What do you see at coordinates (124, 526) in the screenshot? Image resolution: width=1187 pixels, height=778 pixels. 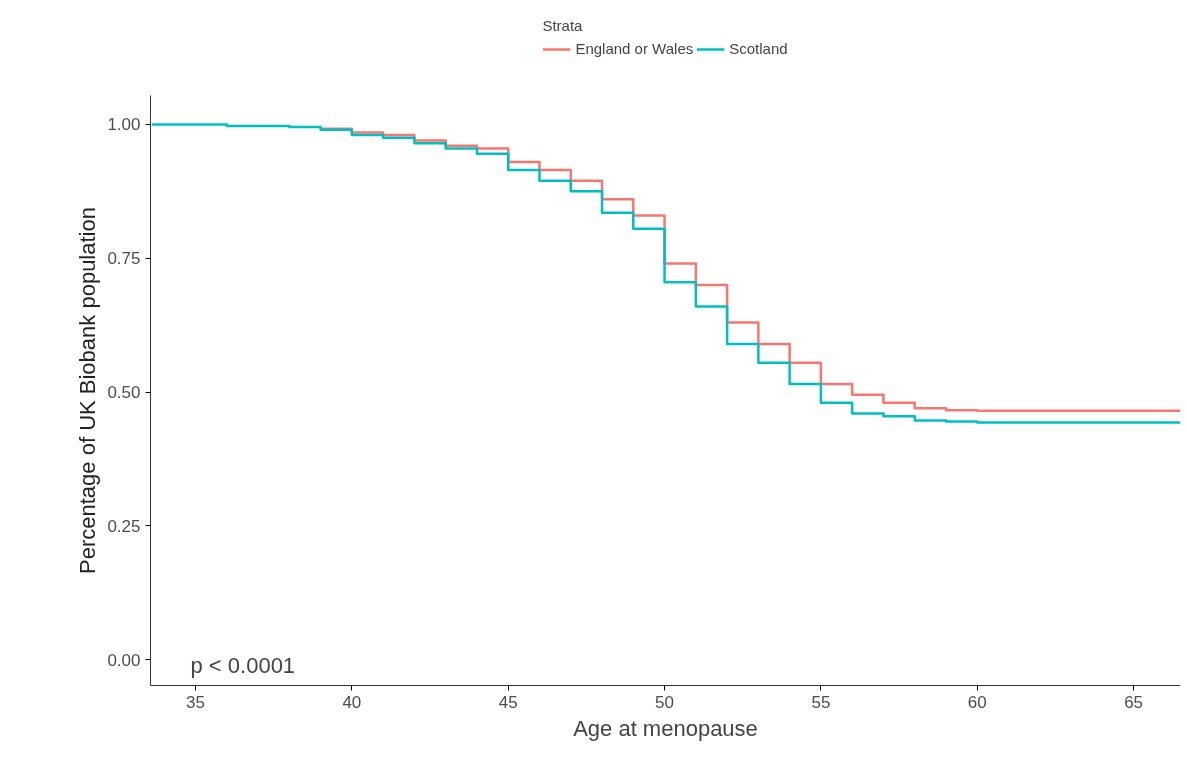 I see `y-tick-label: 0.25` at bounding box center [124, 526].